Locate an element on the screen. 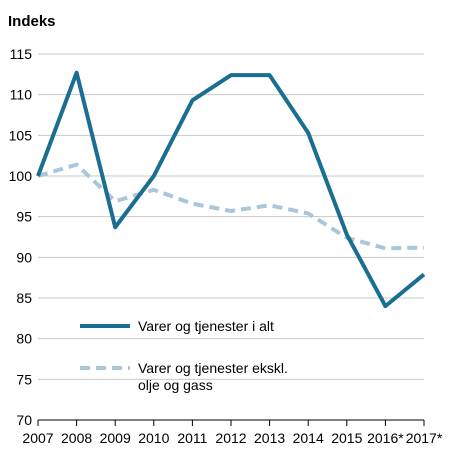  x-tick-label: 2015 is located at coordinates (346, 438).